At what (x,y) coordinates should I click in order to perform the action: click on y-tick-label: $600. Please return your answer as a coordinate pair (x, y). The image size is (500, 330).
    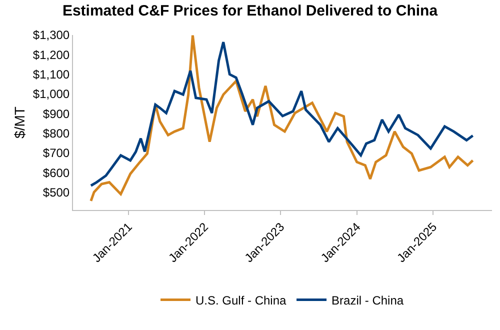
    Looking at the image, I should click on (56, 173).